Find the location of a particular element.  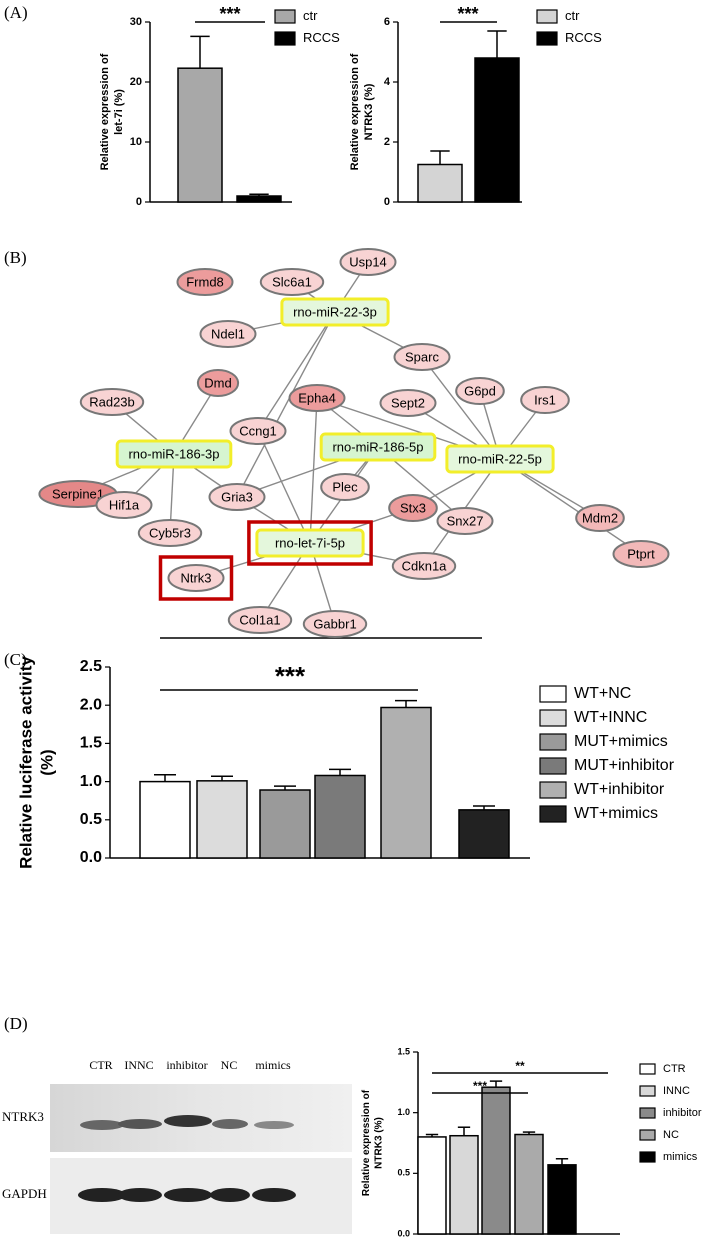

node-label: G6pd is located at coordinates (480, 390).